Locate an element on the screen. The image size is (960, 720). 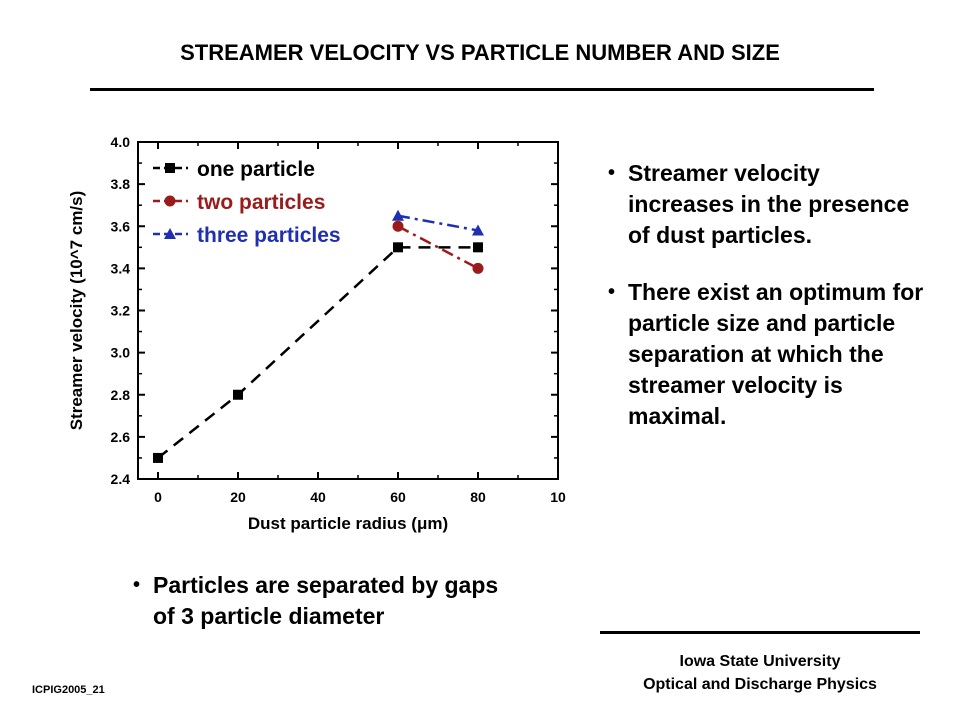
title-rule is located at coordinates (482, 89).